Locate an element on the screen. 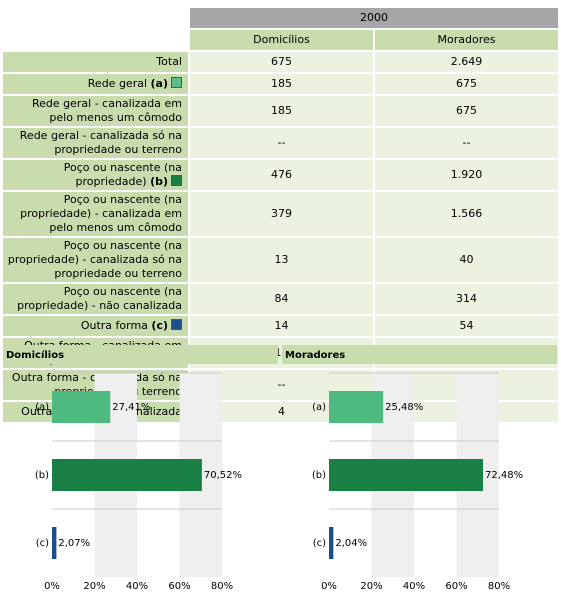 The width and height of the screenshot is (561, 600). value-label: 72,48% is located at coordinates (504, 475).